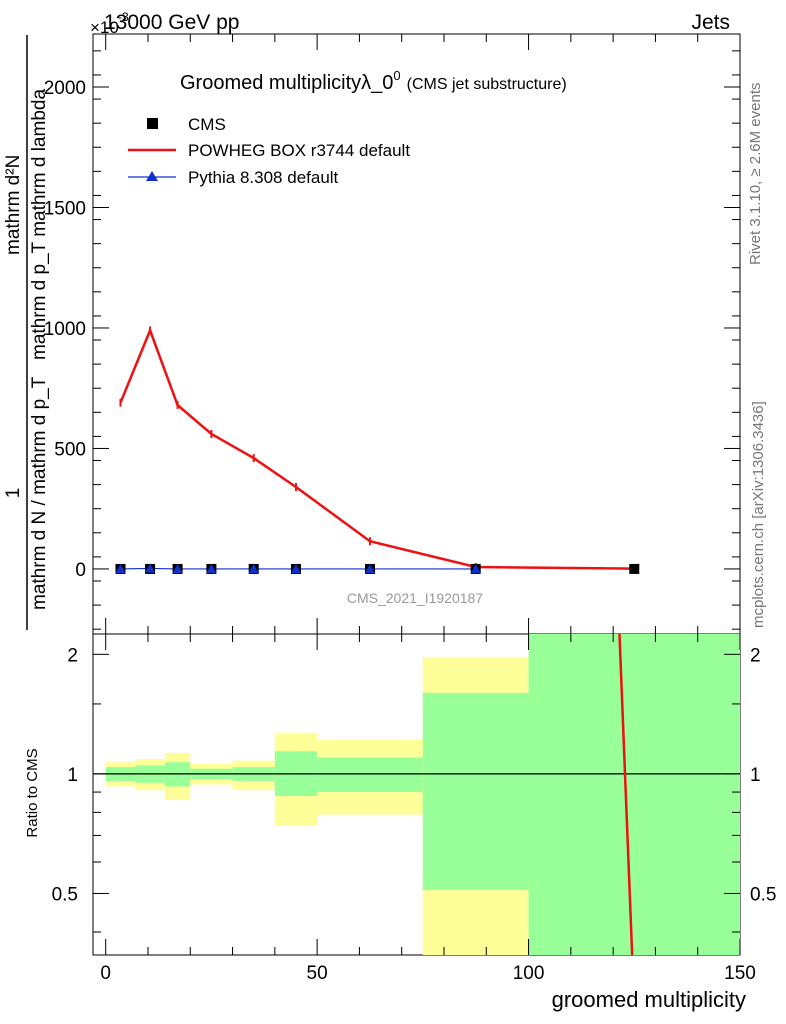 The height and width of the screenshot is (1024, 786). Describe the element at coordinates (72, 655) in the screenshot. I see `ratio-tick-label-left-2: 2` at that location.